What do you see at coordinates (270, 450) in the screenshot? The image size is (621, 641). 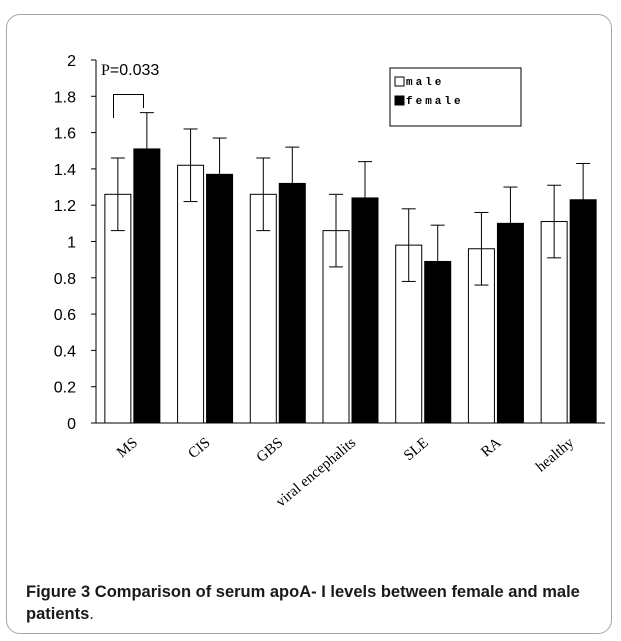 I see `x-tick-label: GBS` at bounding box center [270, 450].